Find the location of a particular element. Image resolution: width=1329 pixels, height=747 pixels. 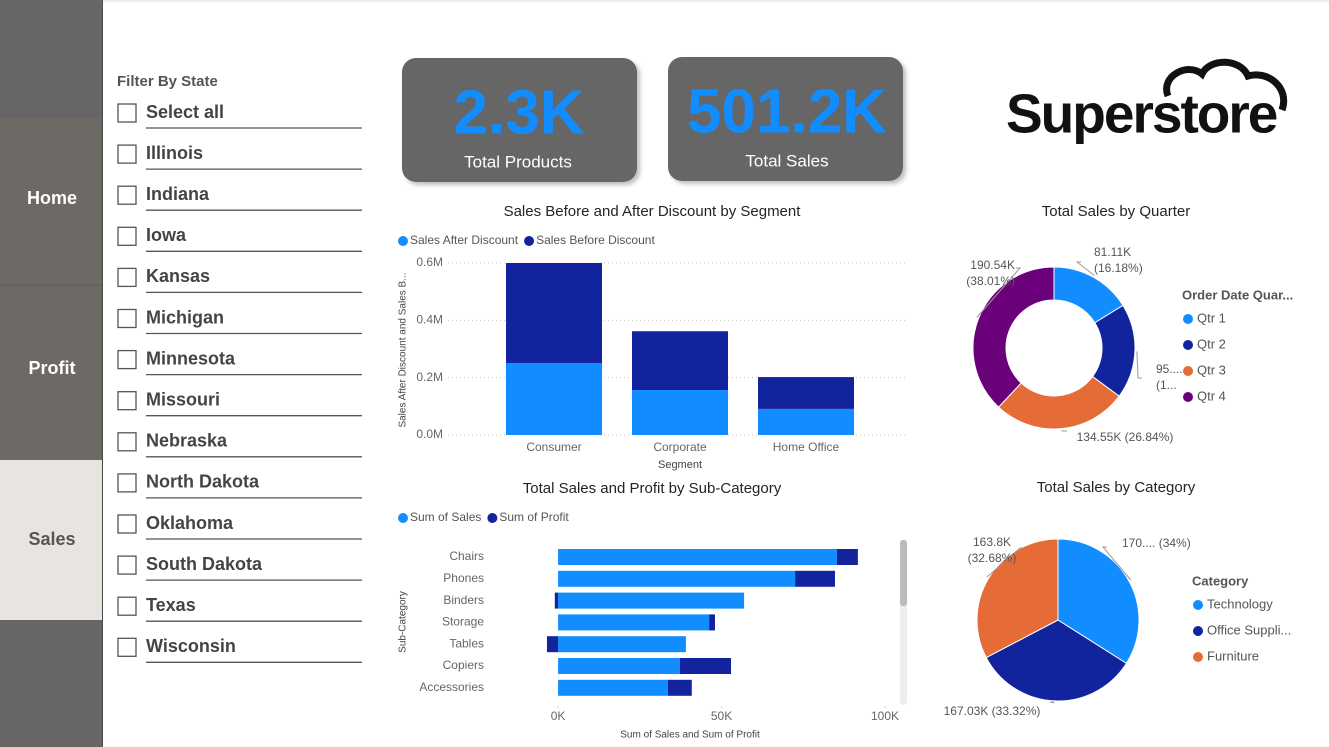

y-tick-label: 0.4M is located at coordinates (429, 320).